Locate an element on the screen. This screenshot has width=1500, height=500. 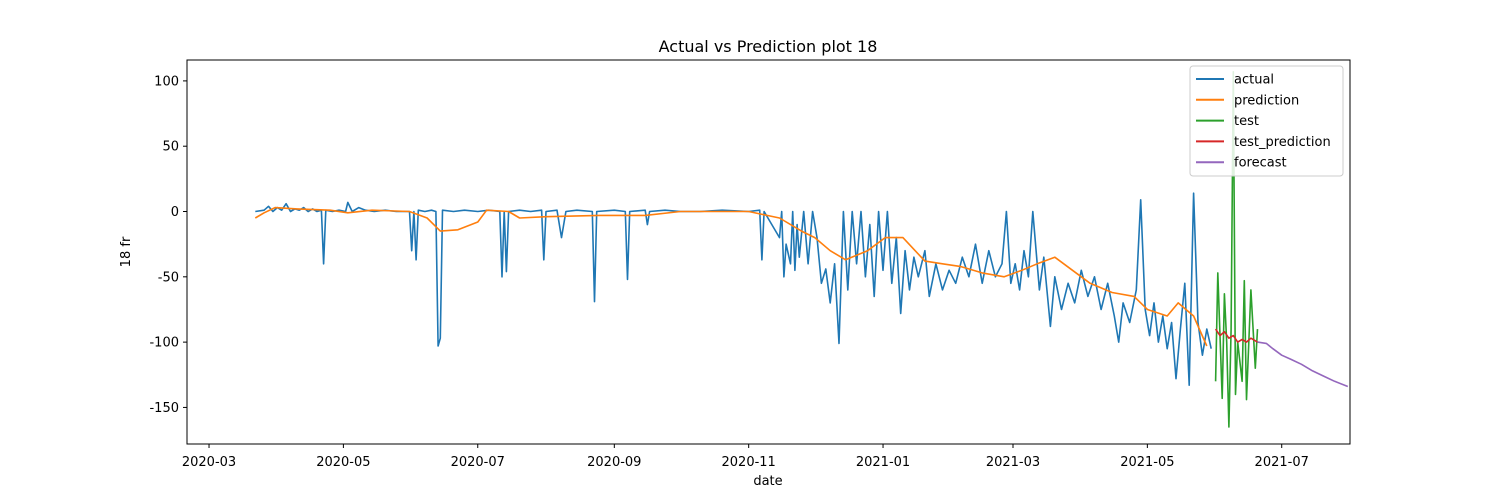
series-line-test-prediction is located at coordinates (1236, 335).